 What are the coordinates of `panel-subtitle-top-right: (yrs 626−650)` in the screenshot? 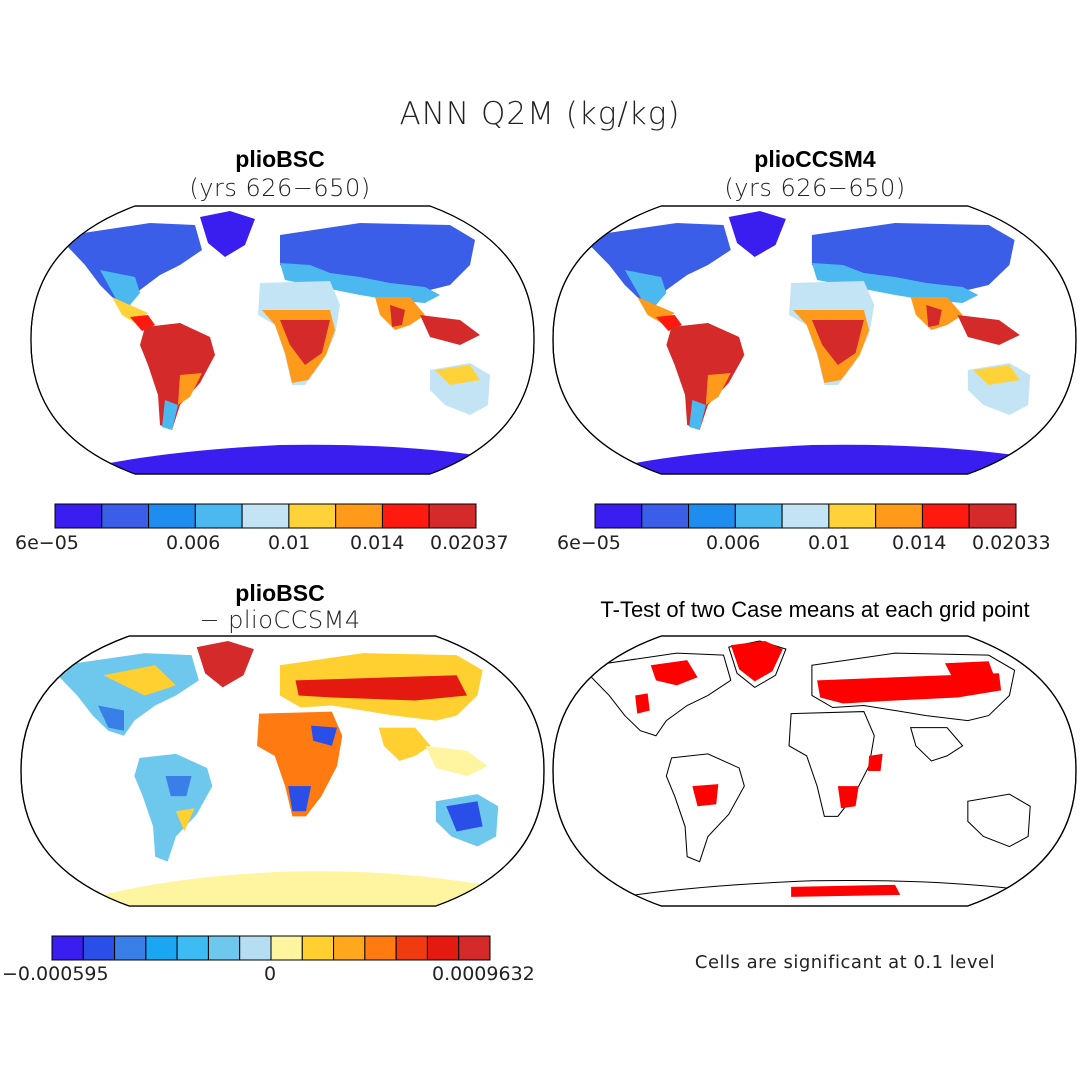 It's located at (815, 188).